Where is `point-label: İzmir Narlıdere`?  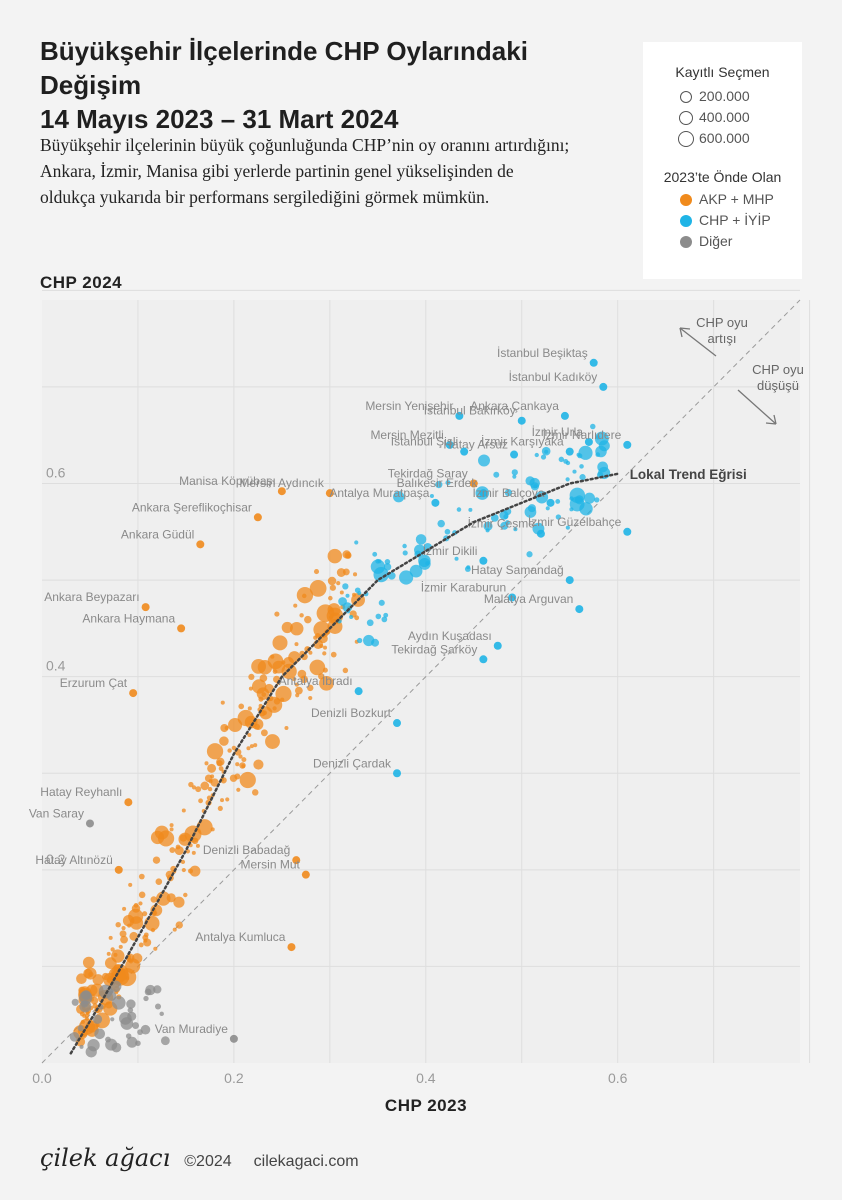 point-label: İzmir Narlıdere is located at coordinates (582, 435).